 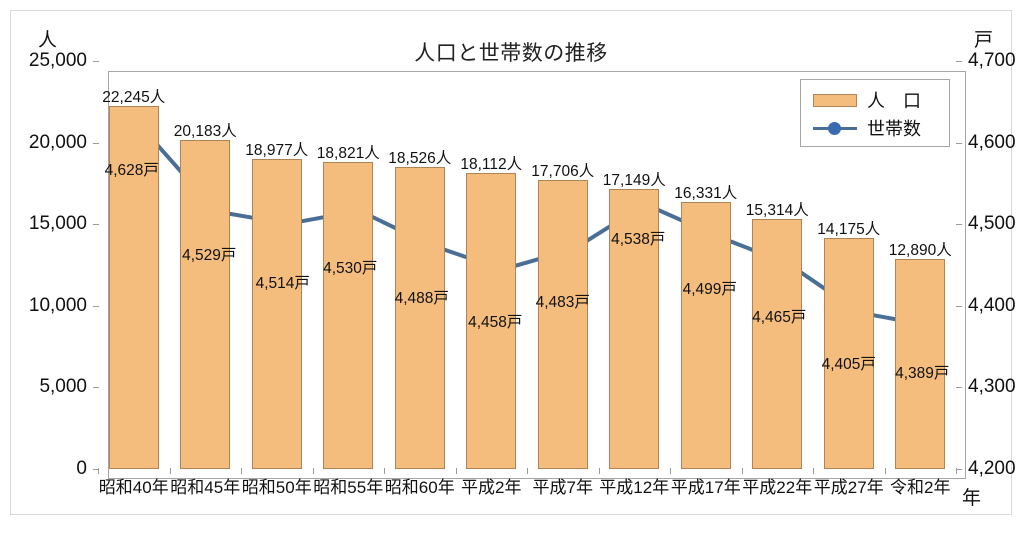 I want to click on x-axis-unit-label: 年, so click(x=971, y=498).